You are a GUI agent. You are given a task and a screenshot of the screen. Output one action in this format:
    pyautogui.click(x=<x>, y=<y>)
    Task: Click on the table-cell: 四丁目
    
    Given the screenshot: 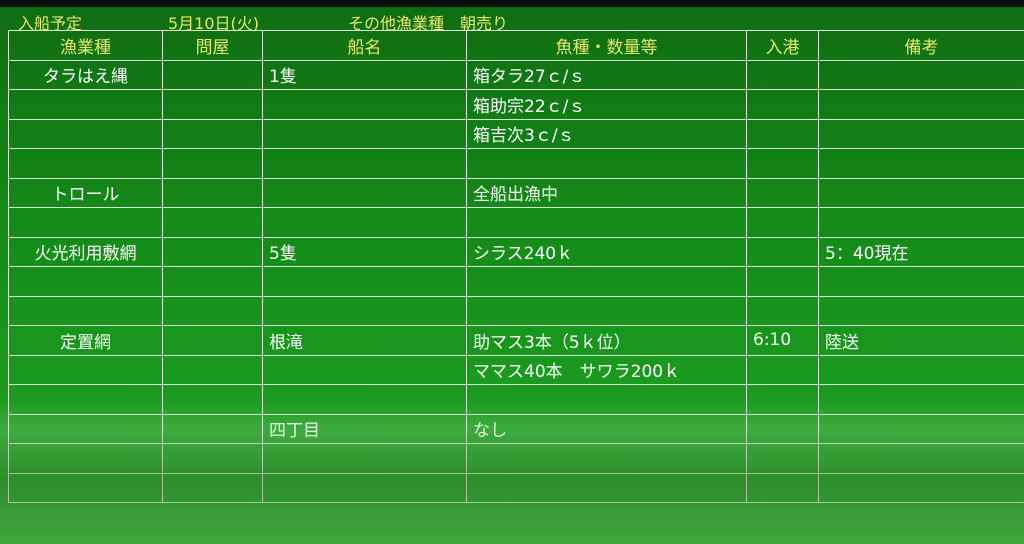 What is the action you would take?
    pyautogui.click(x=364, y=428)
    